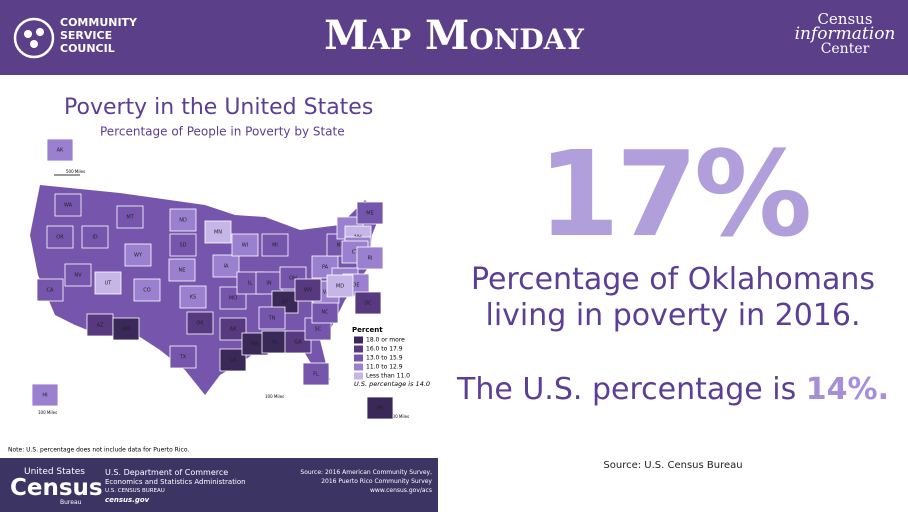 This screenshot has width=908, height=512. I want to click on state-label: WA, so click(68, 206).